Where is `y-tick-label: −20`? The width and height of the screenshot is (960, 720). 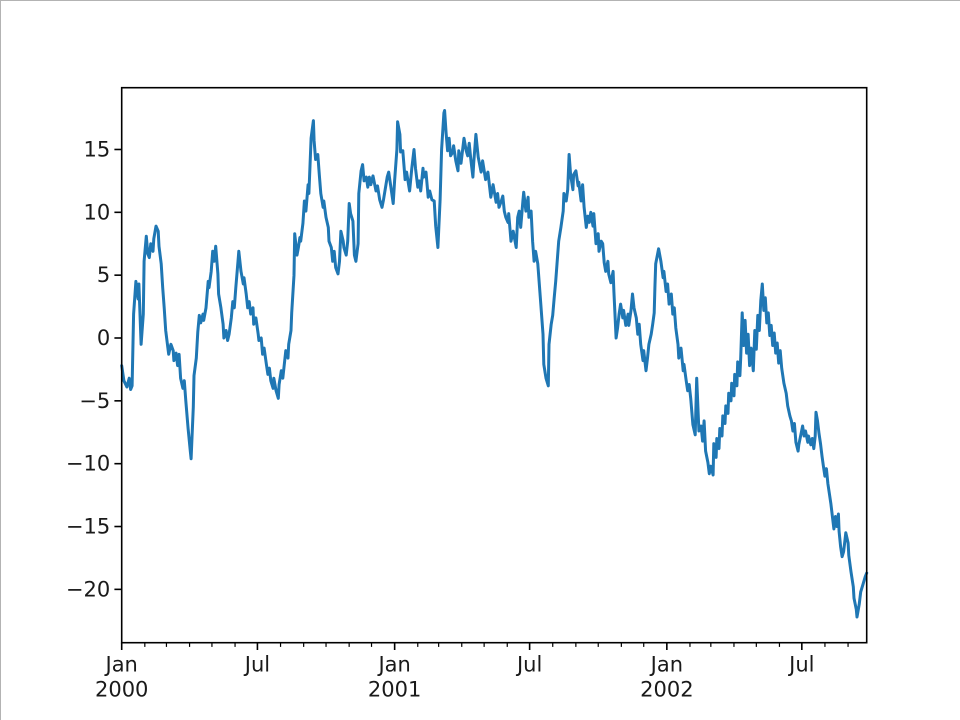
y-tick-label: −20 is located at coordinates (88, 589).